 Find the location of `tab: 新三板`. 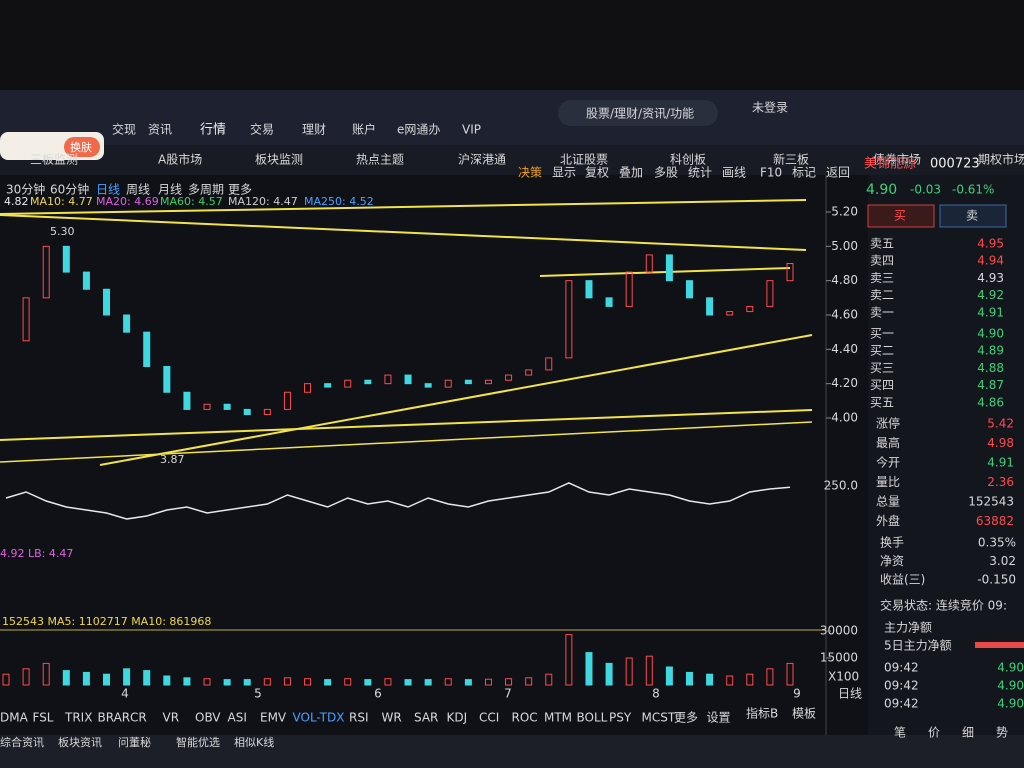

tab: 新三板 is located at coordinates (791, 159).